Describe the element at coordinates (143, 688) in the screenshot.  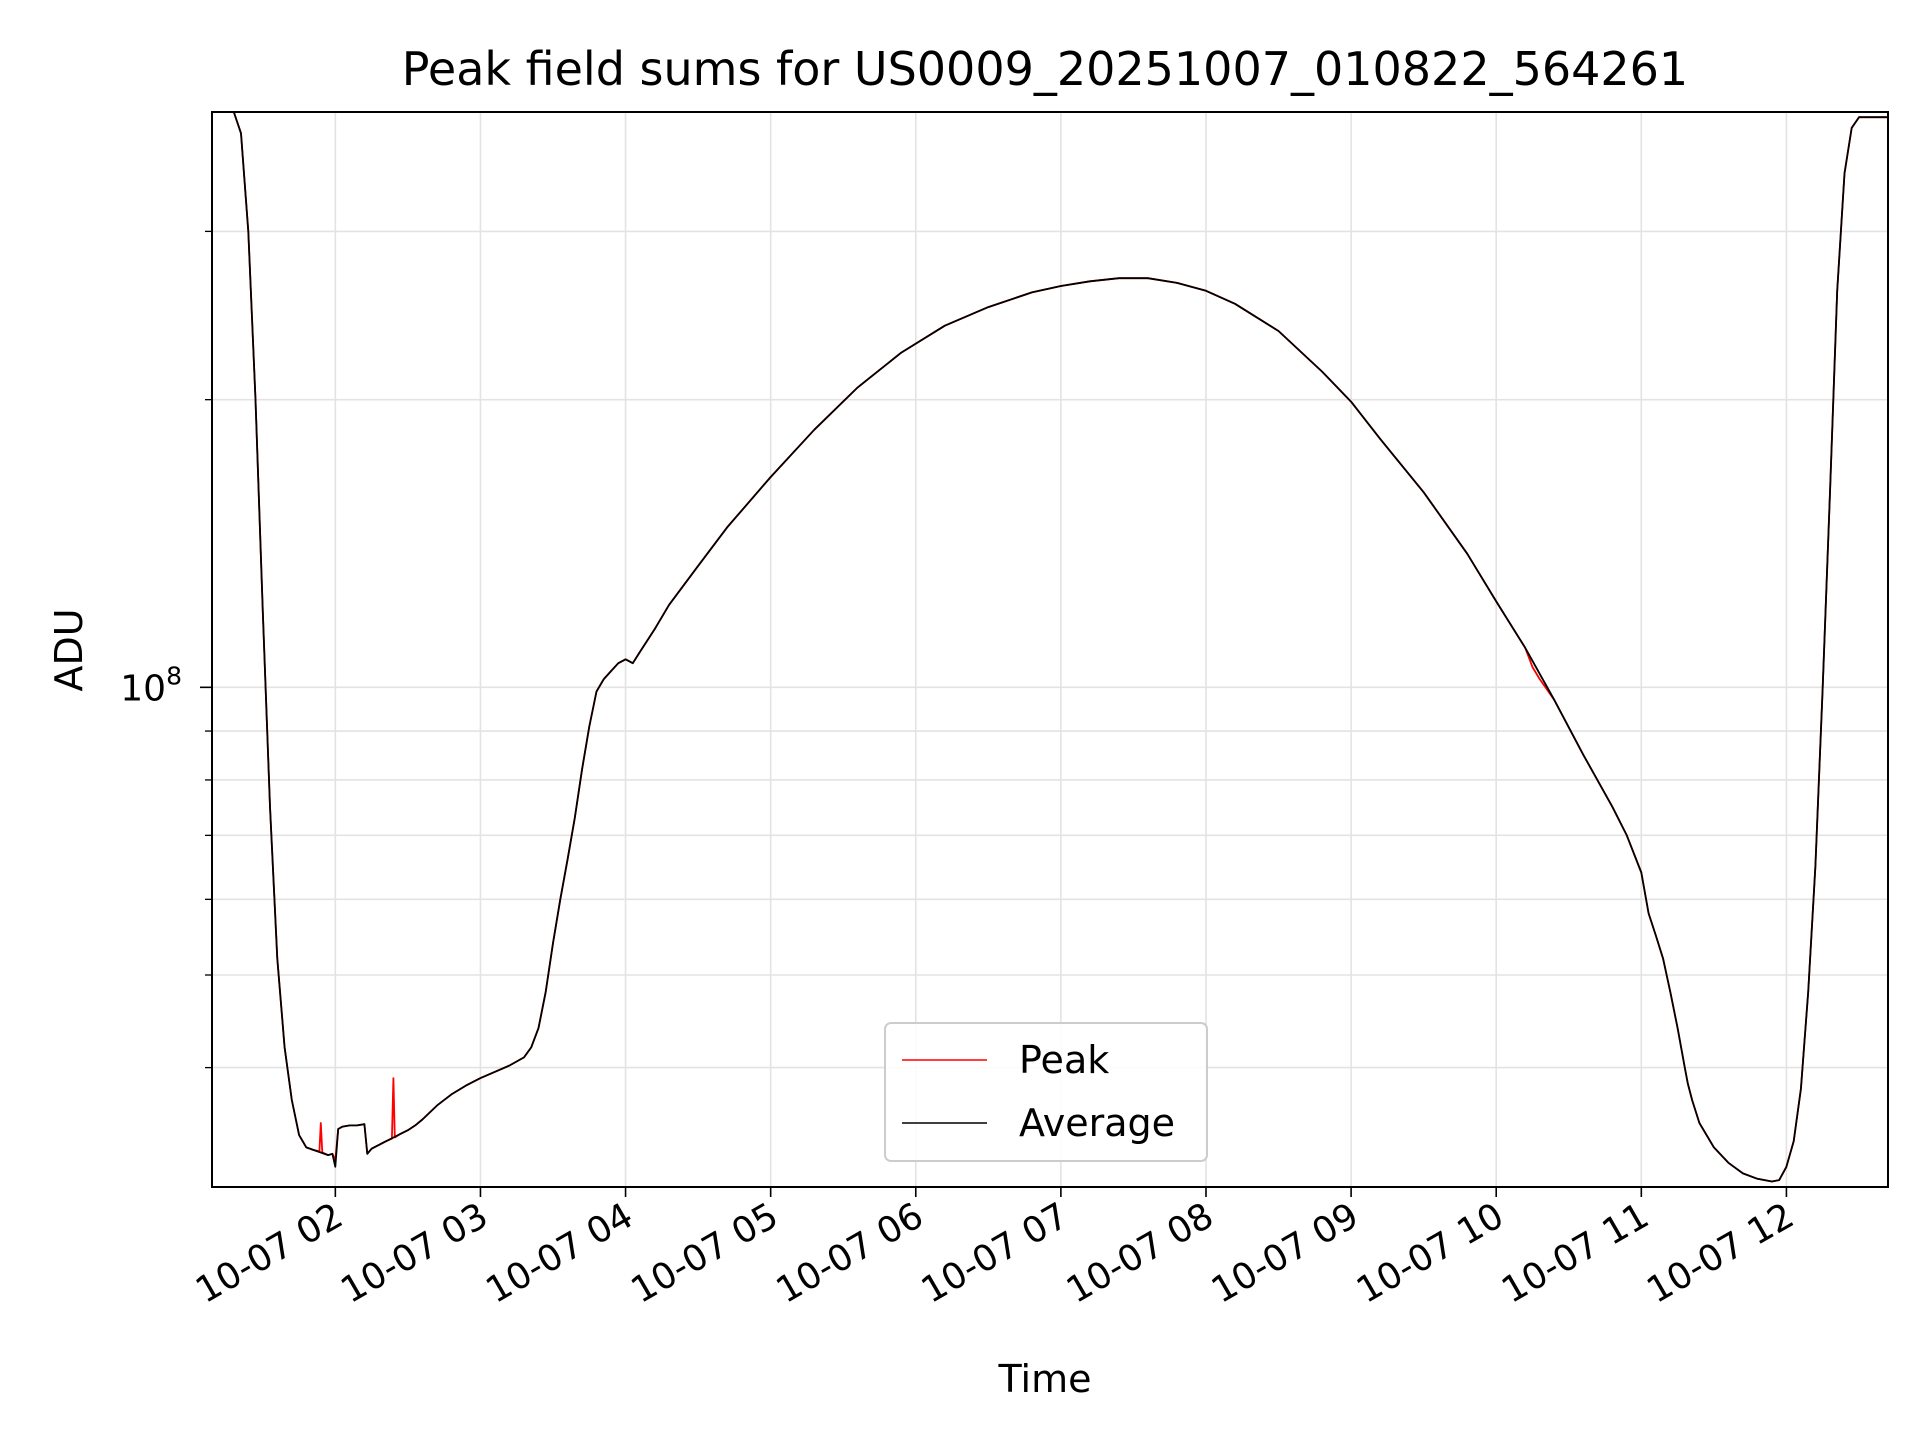
I see `y-tick-base: 10` at that location.